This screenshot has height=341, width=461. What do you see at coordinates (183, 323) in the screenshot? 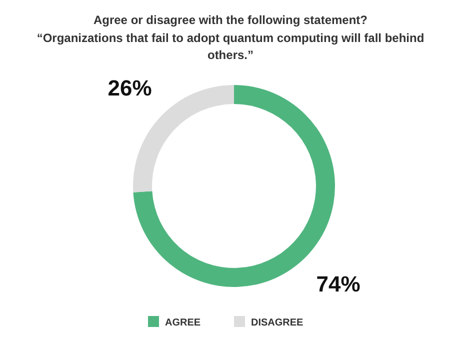
I see `legend-label: AGREE` at bounding box center [183, 323].